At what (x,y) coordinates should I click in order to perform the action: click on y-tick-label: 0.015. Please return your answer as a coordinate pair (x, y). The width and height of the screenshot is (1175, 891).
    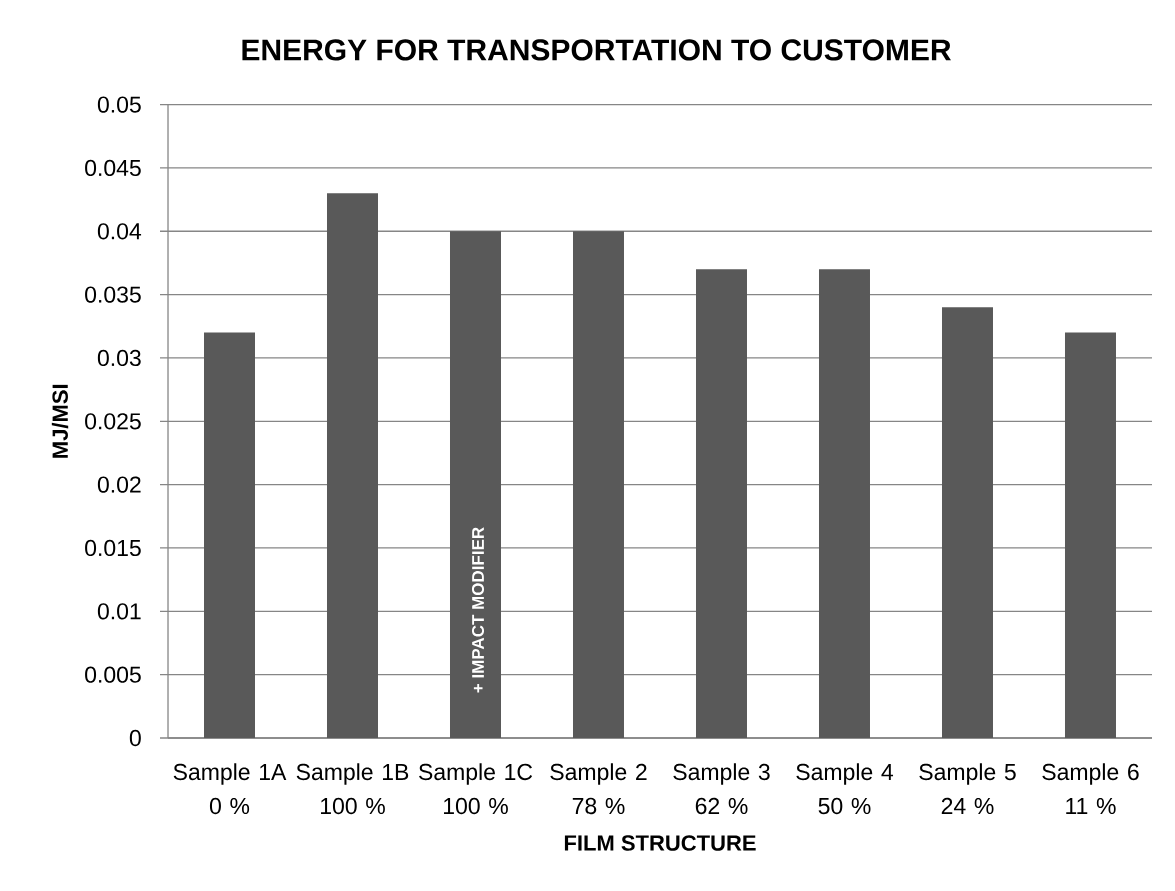
    Looking at the image, I should click on (113, 548).